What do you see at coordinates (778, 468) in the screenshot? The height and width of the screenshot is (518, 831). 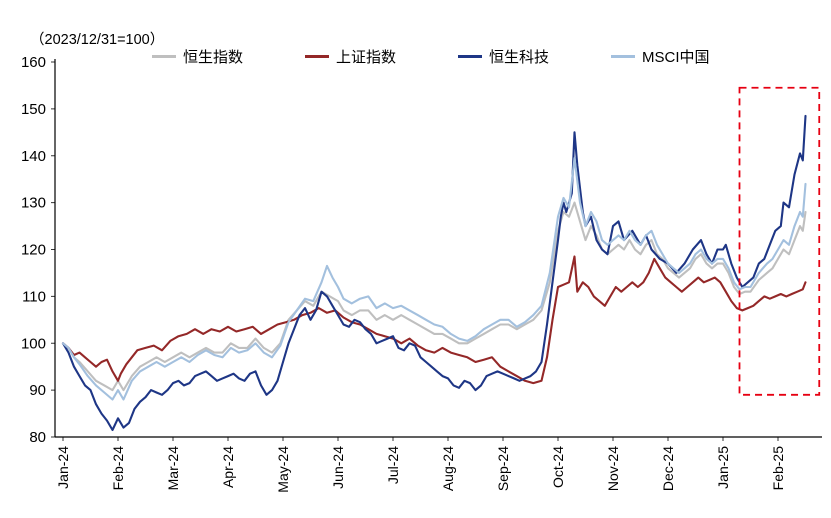 I see `x-tick-label: Feb-25` at bounding box center [778, 468].